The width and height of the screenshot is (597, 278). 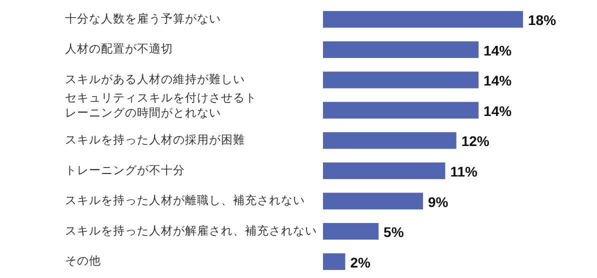 What do you see at coordinates (475, 141) in the screenshot?
I see `data-label: 12%` at bounding box center [475, 141].